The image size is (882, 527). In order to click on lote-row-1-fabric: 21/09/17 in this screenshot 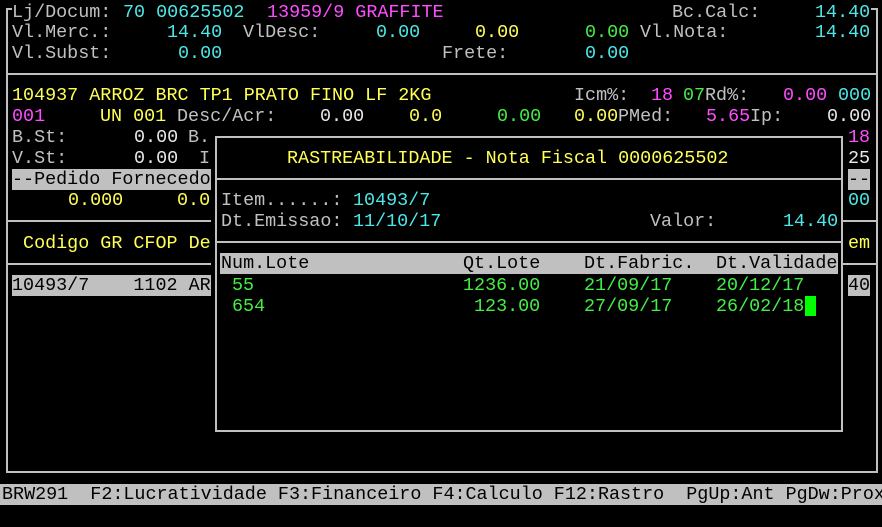, I will do `click(628, 285)`.